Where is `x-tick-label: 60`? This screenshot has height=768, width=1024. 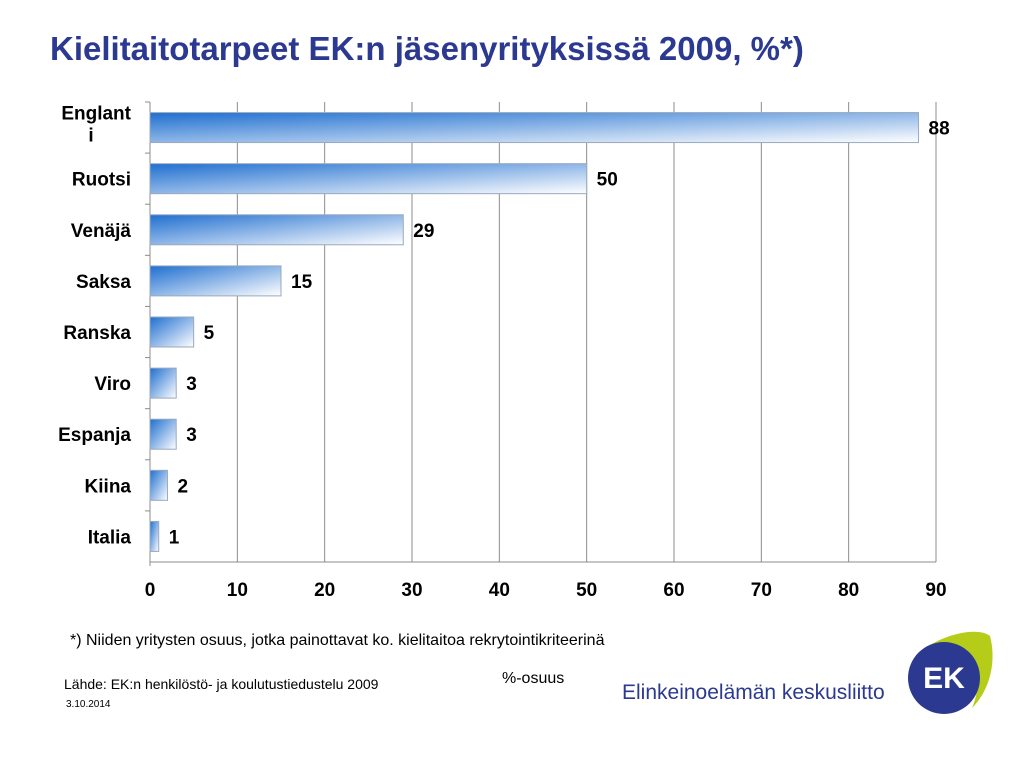
x-tick-label: 60 is located at coordinates (673, 590).